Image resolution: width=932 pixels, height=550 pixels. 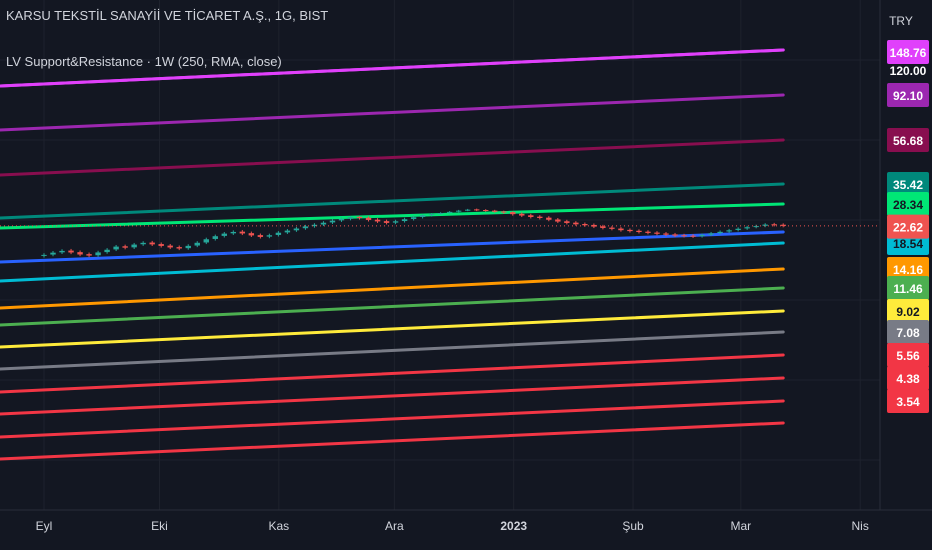 I want to click on x-tick-label: Eyl, so click(x=44, y=526).